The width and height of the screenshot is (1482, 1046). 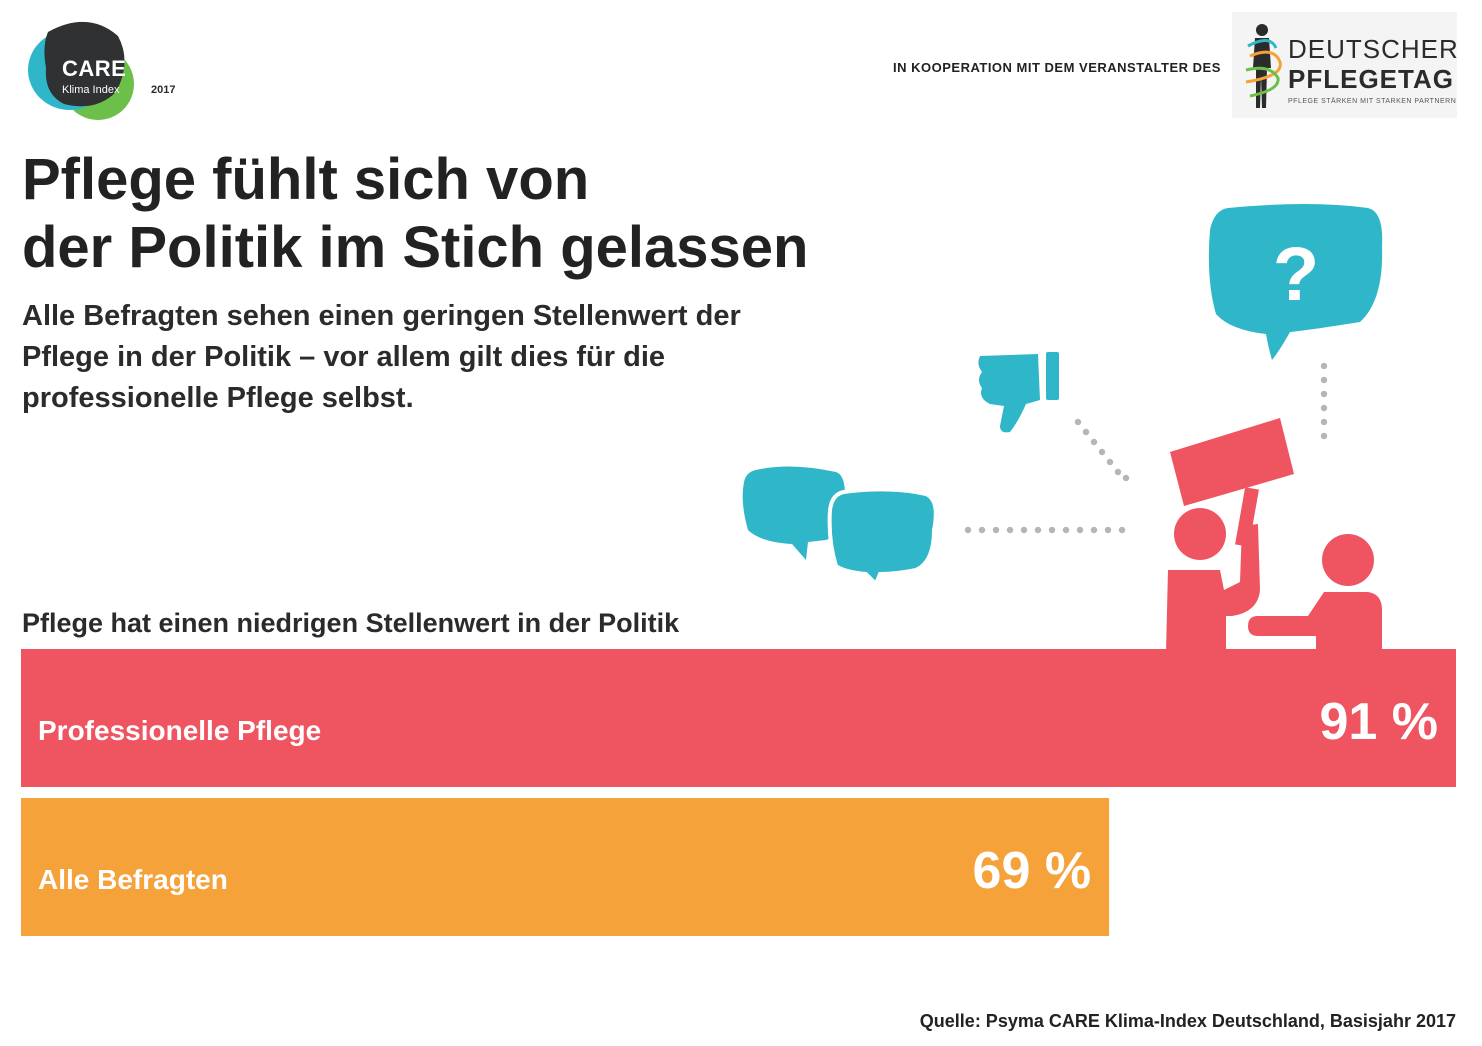 What do you see at coordinates (1230, 535) in the screenshot?
I see `protest-sign-person-icon` at bounding box center [1230, 535].